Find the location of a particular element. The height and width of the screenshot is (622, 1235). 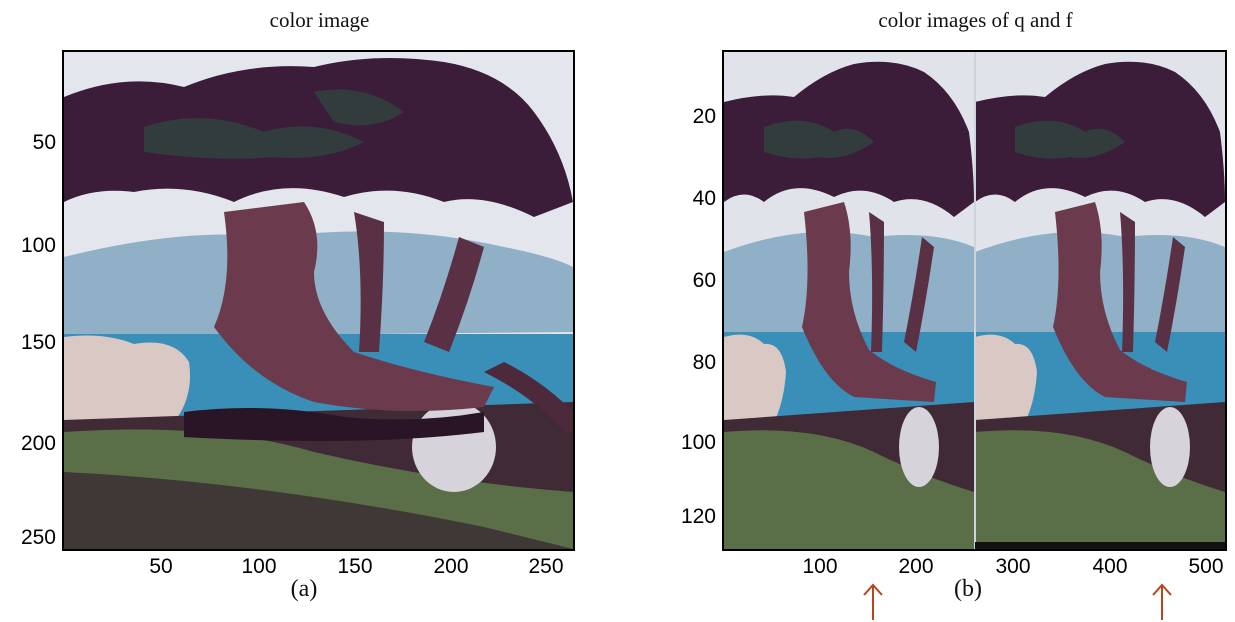

panel-a-ytick: 250 is located at coordinates (38, 537).